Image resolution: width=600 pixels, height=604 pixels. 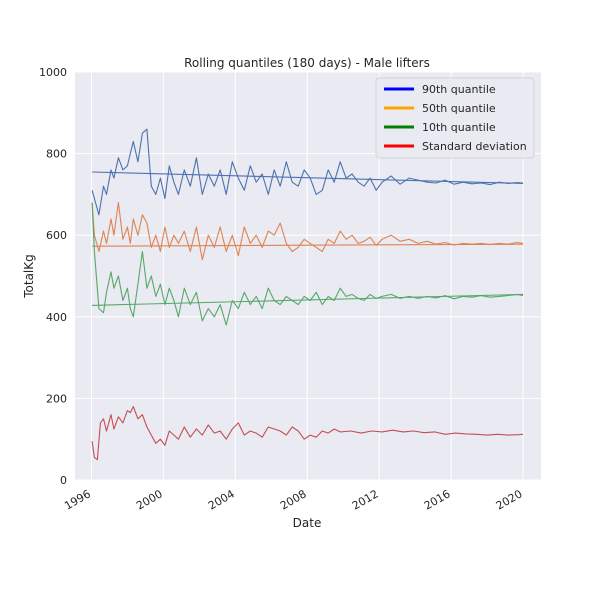 What do you see at coordinates (459, 108) in the screenshot?
I see `legend-label: 50th quantile` at bounding box center [459, 108].